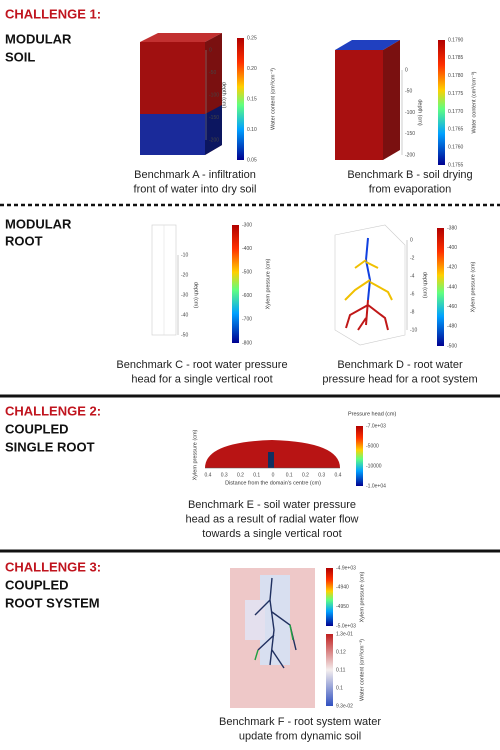 The width and height of the screenshot is (500, 750). Describe the element at coordinates (412, 294) in the screenshot. I see `axis-tick-label: -6` at that location.